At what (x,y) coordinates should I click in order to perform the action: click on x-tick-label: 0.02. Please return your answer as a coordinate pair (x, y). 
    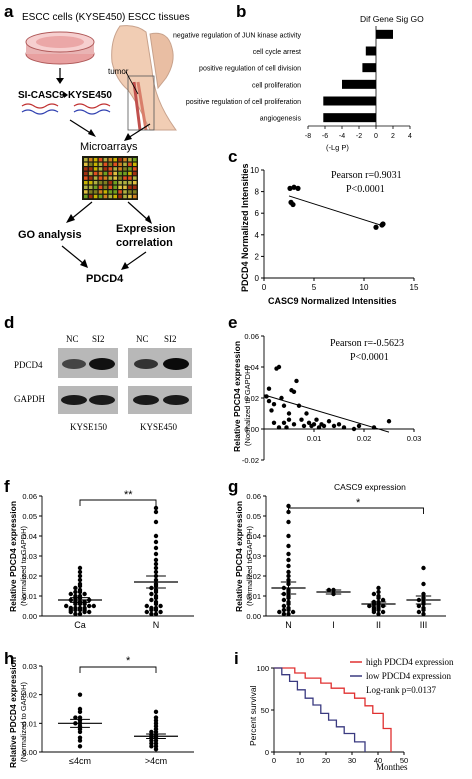
    Looking at the image, I should click on (364, 438).